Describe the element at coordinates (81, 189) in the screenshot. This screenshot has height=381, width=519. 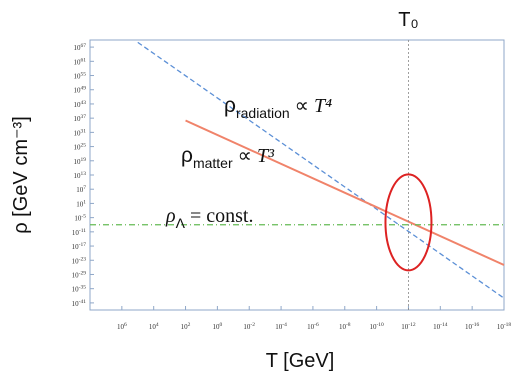
I see `y-tick-label: 10⁷` at that location.